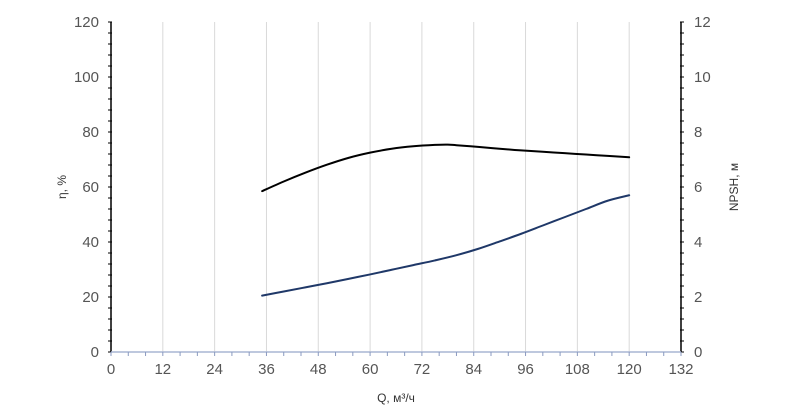 This screenshot has height=408, width=800. What do you see at coordinates (698, 297) in the screenshot?
I see `y-right-tick-label: 2` at bounding box center [698, 297].